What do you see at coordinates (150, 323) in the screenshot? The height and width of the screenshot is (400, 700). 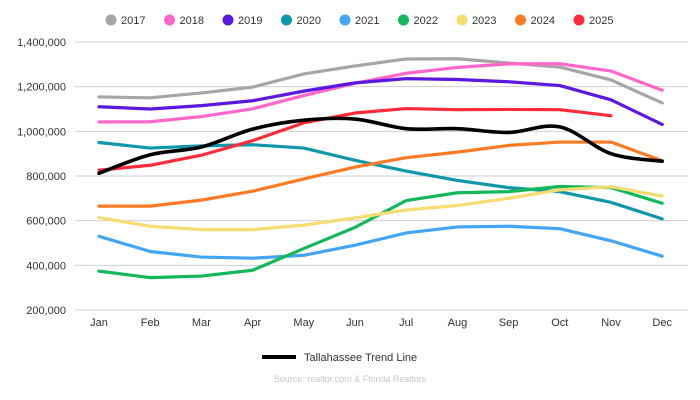 I see `x-tick-label: Feb` at bounding box center [150, 323].